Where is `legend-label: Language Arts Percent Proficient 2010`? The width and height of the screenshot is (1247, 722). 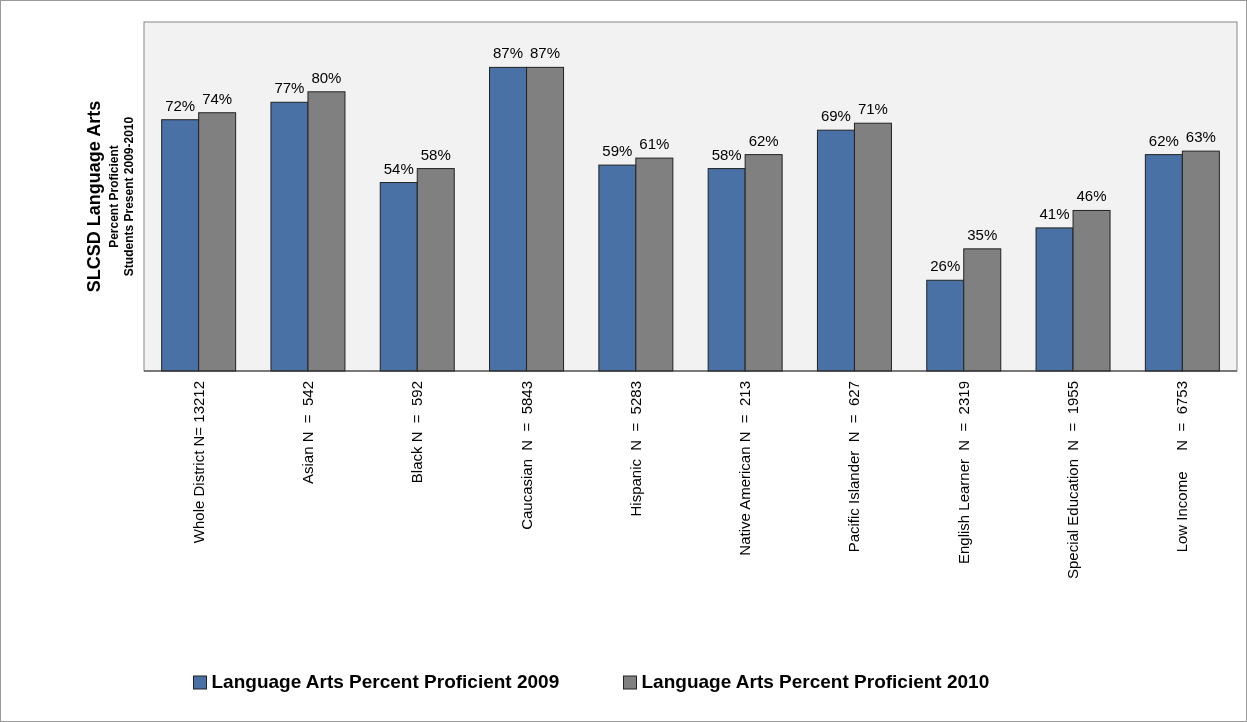 legend-label: Language Arts Percent Proficient 2010 is located at coordinates (815, 681).